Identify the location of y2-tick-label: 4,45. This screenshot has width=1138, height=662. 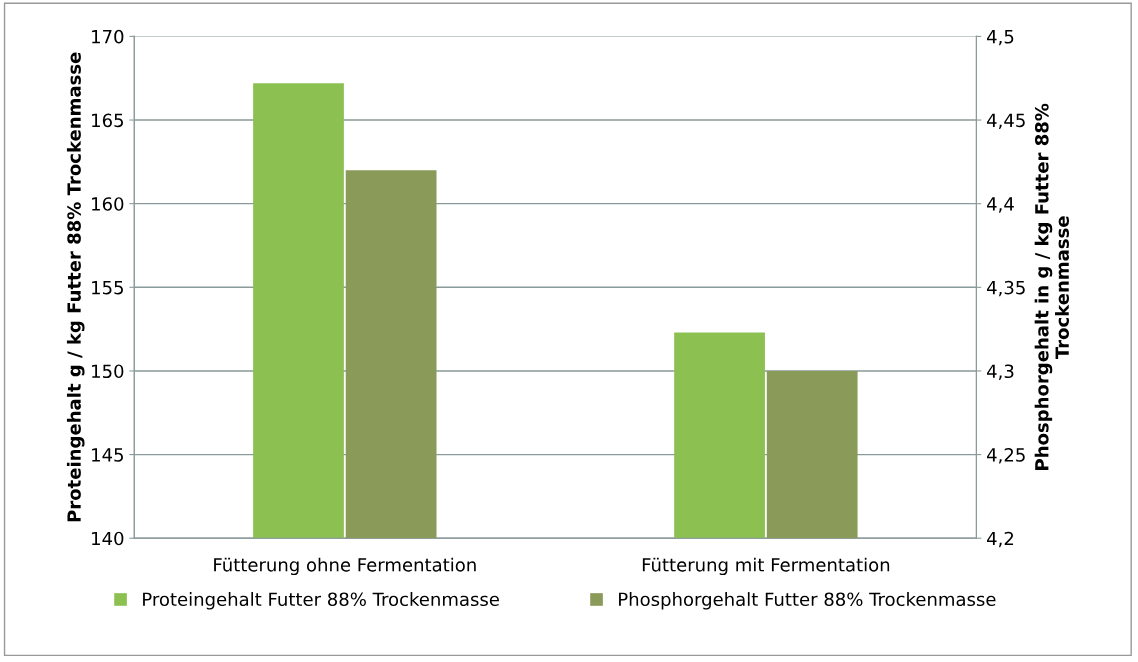
(1006, 121).